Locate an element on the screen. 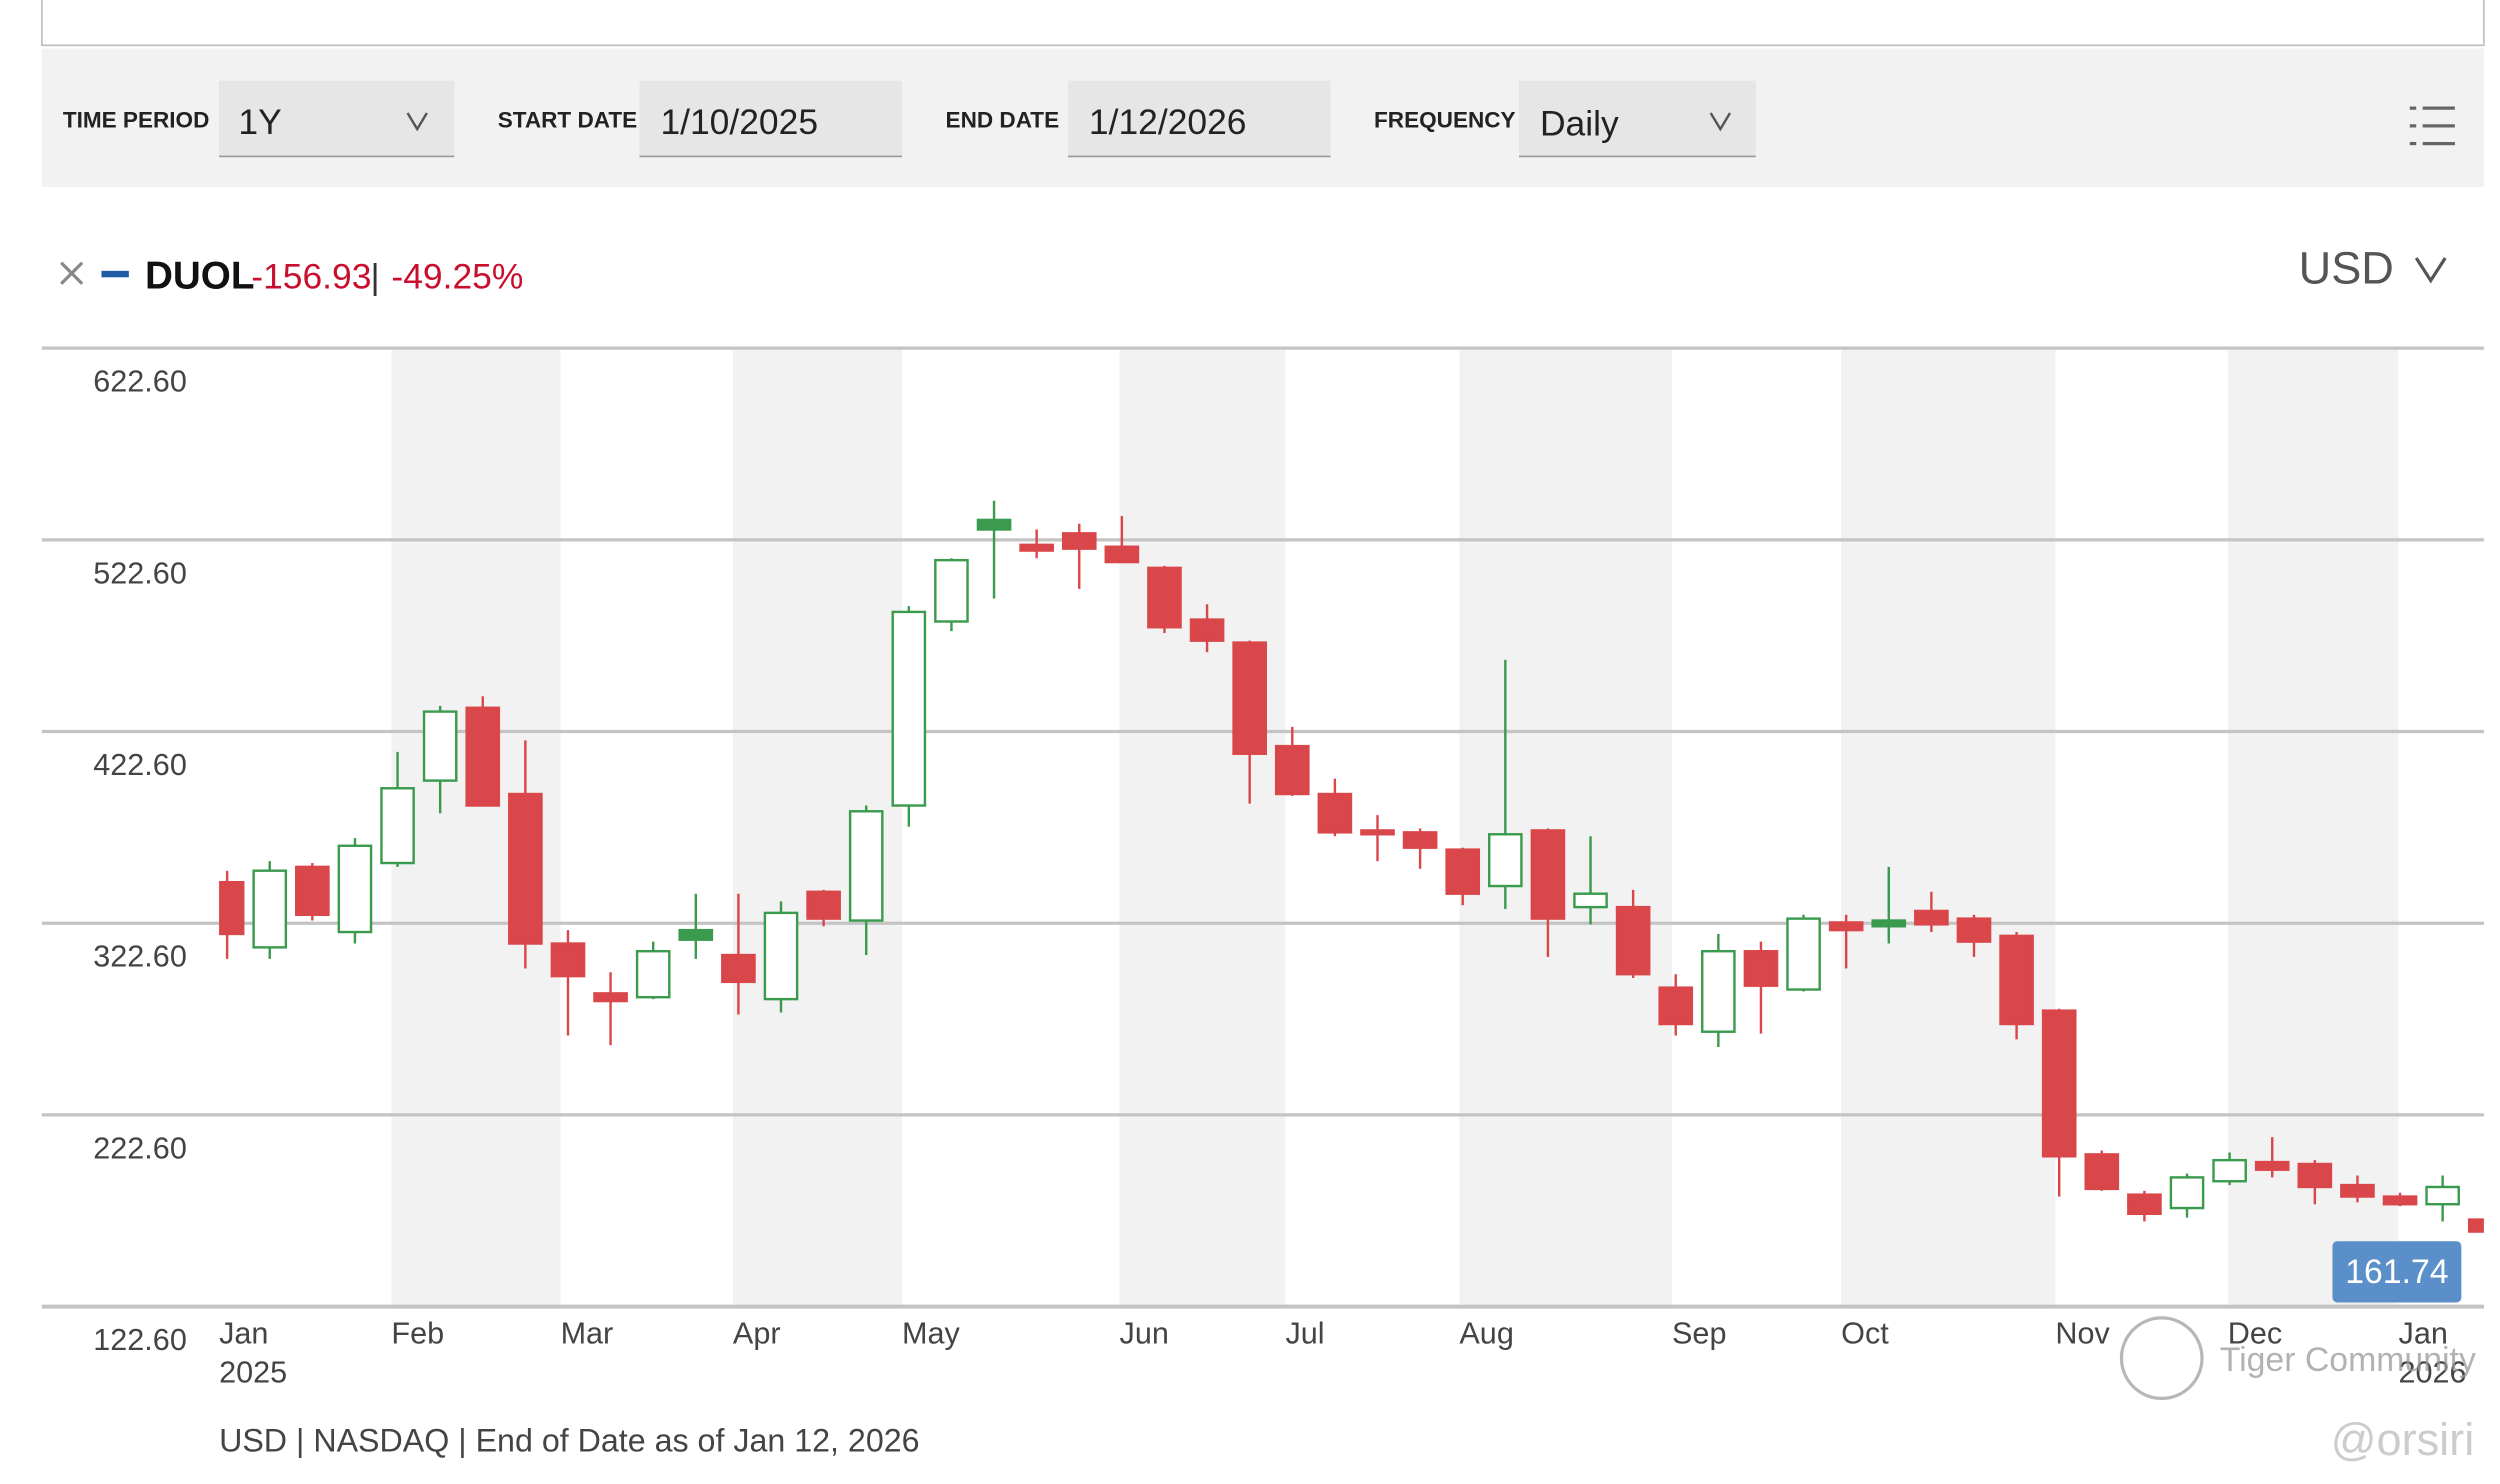 This screenshot has height=1484, width=2500. x-tick-label: Sep is located at coordinates (1699, 1334).